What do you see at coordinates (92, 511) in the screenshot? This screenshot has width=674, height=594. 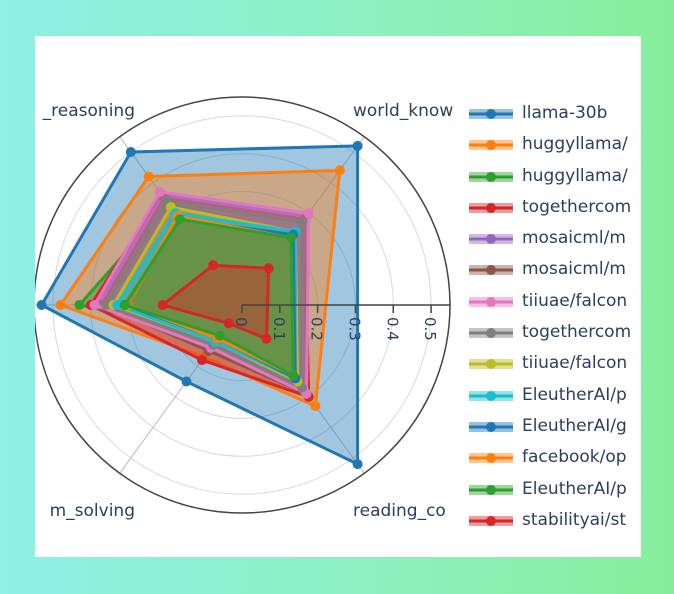 I see `axis-label: m_solving` at bounding box center [92, 511].